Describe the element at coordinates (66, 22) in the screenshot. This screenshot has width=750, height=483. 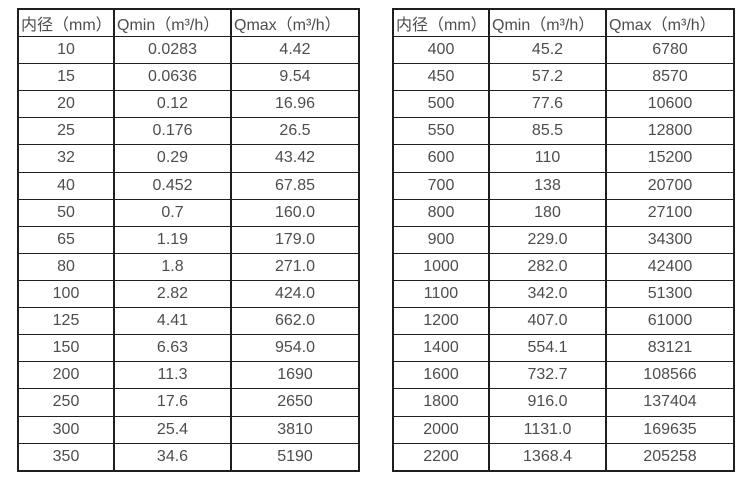
I see `header-cell: 内径（mm）` at that location.